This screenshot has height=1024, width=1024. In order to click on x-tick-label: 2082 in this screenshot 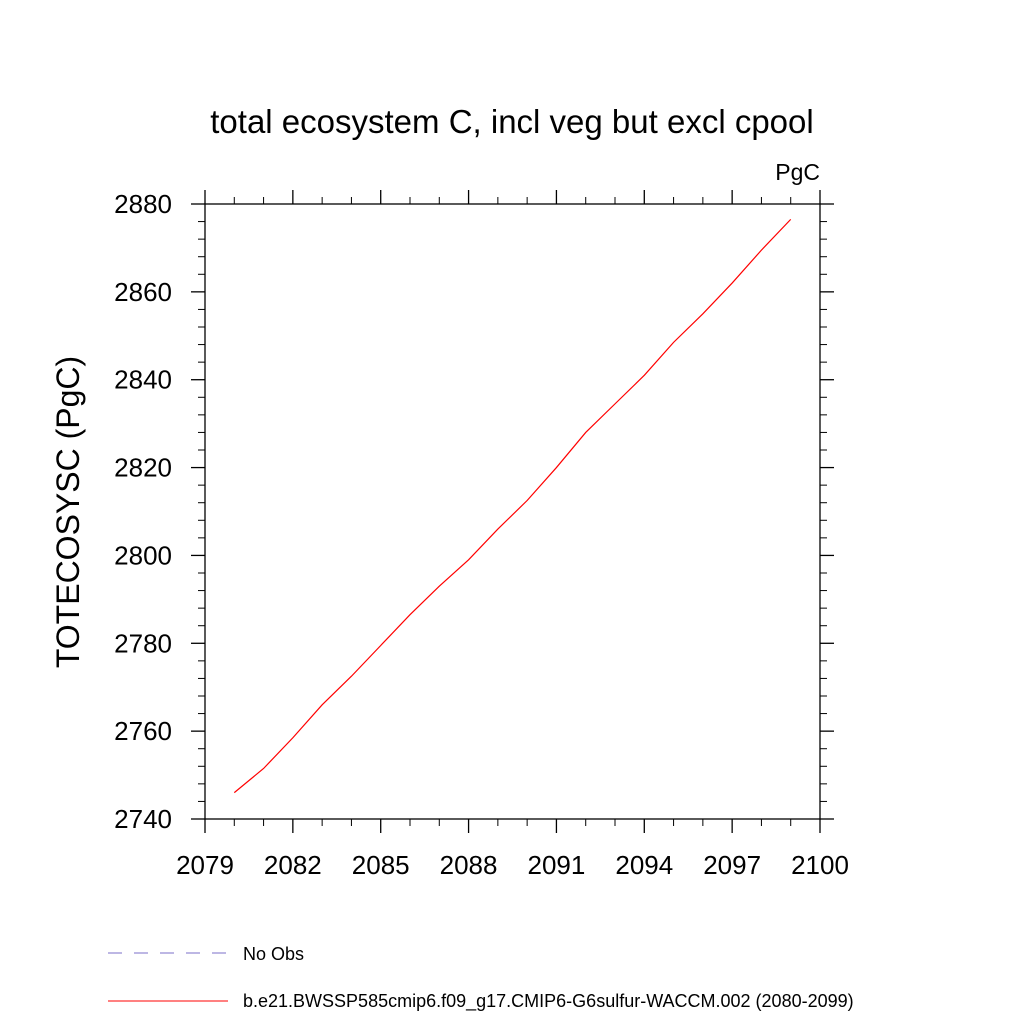, I will do `click(293, 865)`.